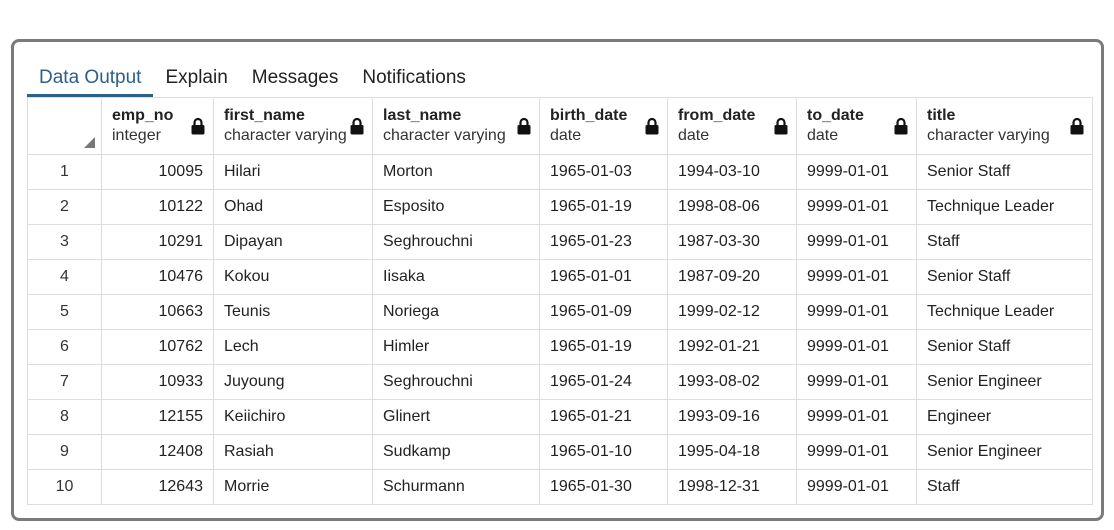 The image size is (1114, 530). Describe the element at coordinates (456, 126) in the screenshot. I see `column-header: last_name character varying` at that location.